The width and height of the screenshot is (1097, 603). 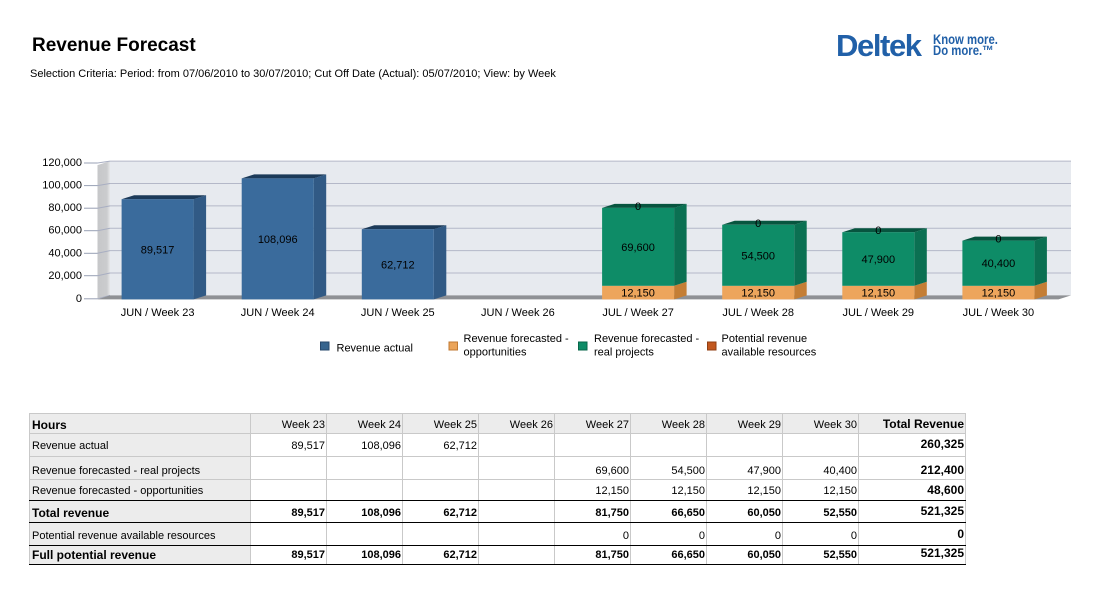 What do you see at coordinates (999, 313) in the screenshot?
I see `svg-text: JUL / Week 30` at bounding box center [999, 313].